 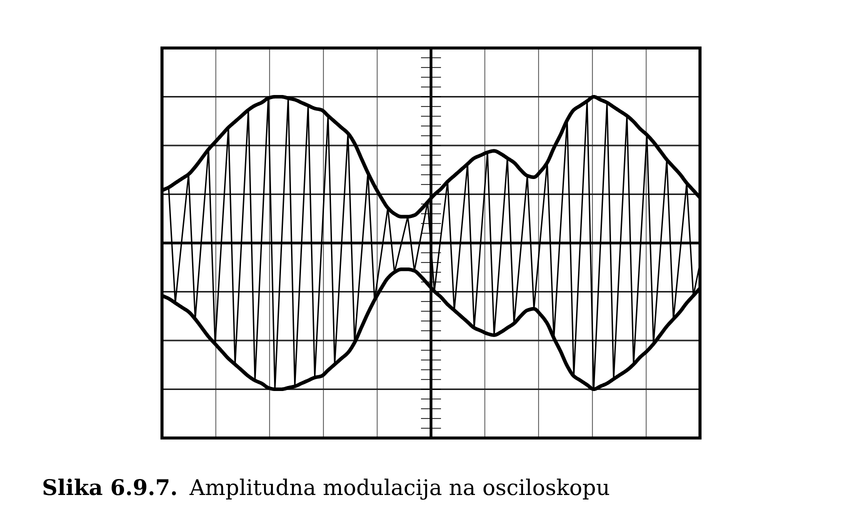 What do you see at coordinates (399, 489) in the screenshot?
I see `text: Amplitudna modulacija na osciloskopu` at bounding box center [399, 489].